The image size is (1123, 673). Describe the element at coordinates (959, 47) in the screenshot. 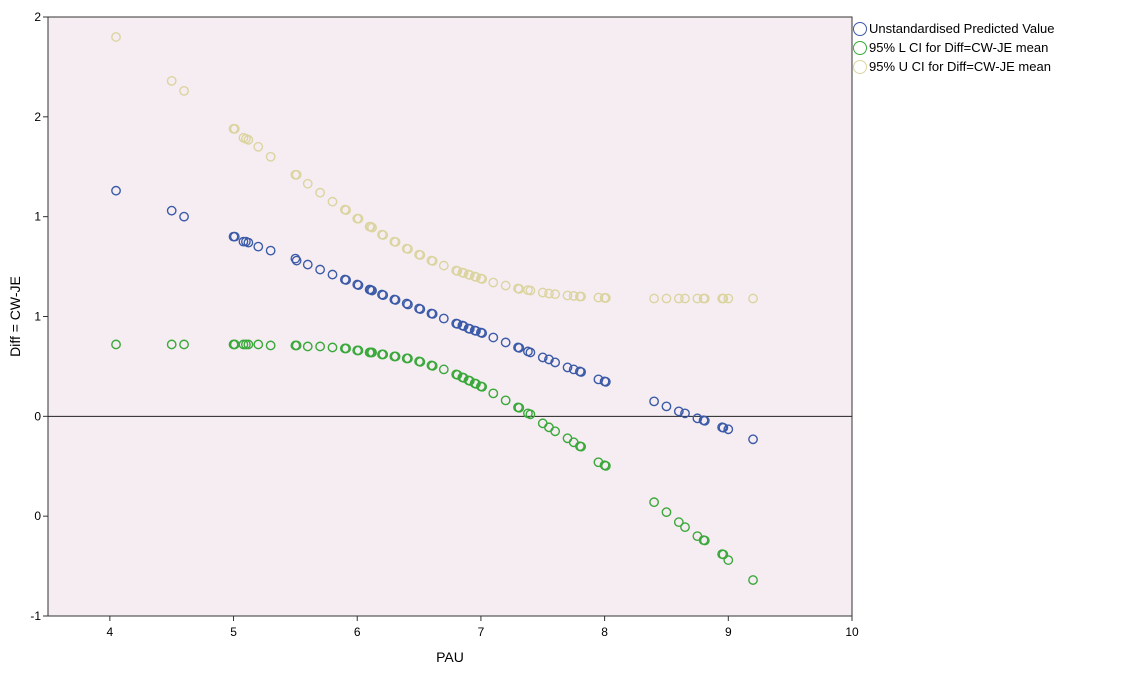

I see `legend-label-lower-ci: 95% L CI for Diff=CW-JE mean` at that location.